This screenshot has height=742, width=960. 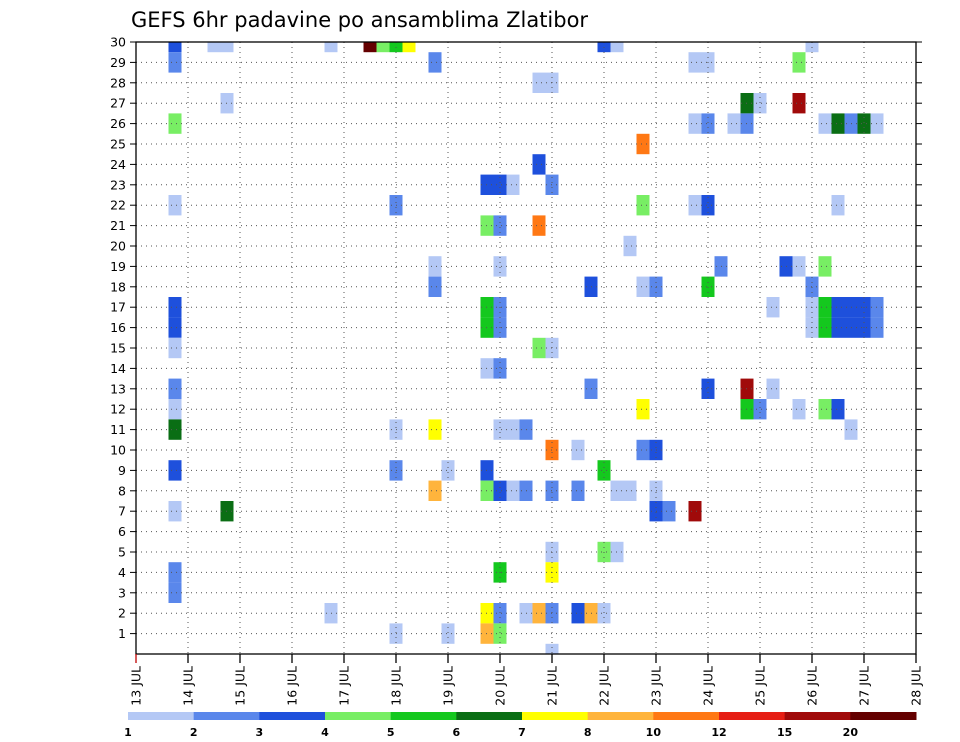 What do you see at coordinates (292, 686) in the screenshot?
I see `x-tick-label: 16 JUL` at bounding box center [292, 686].